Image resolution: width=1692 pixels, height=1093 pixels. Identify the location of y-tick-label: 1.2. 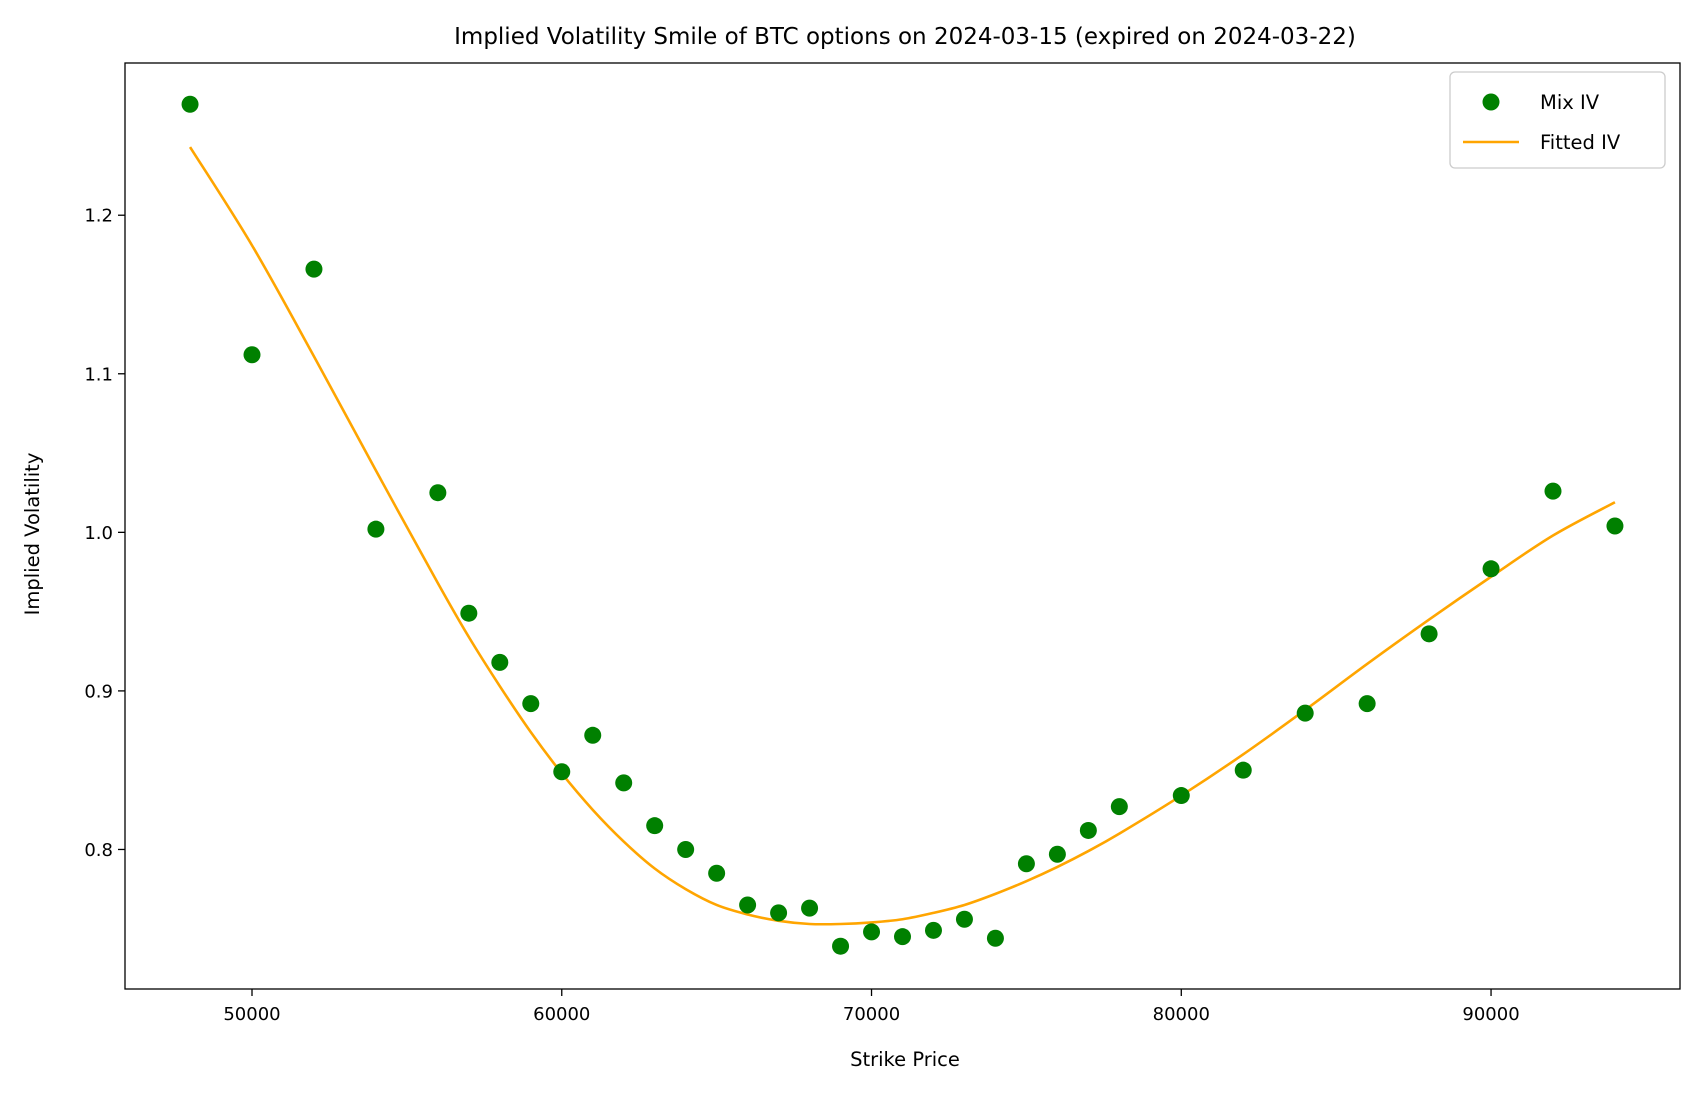
(98, 216).